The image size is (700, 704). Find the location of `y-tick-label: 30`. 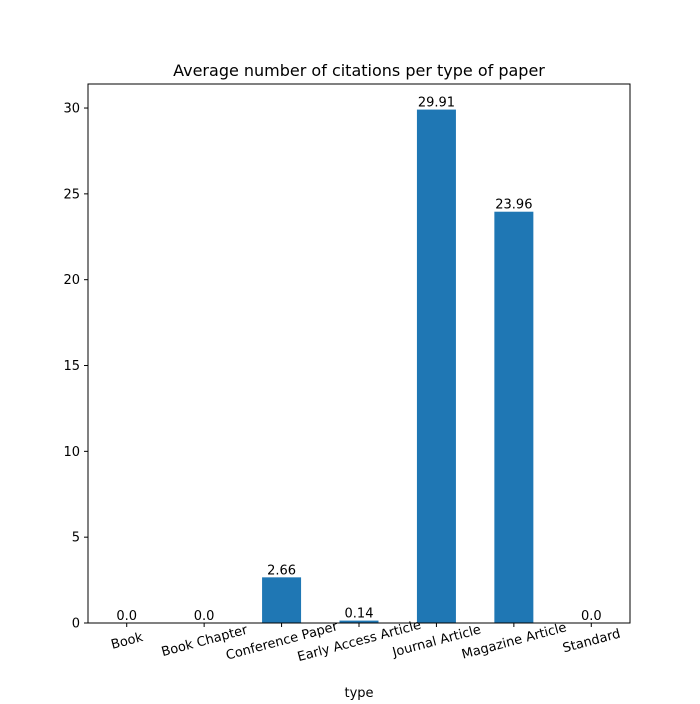

y-tick-label: 30 is located at coordinates (71, 109).